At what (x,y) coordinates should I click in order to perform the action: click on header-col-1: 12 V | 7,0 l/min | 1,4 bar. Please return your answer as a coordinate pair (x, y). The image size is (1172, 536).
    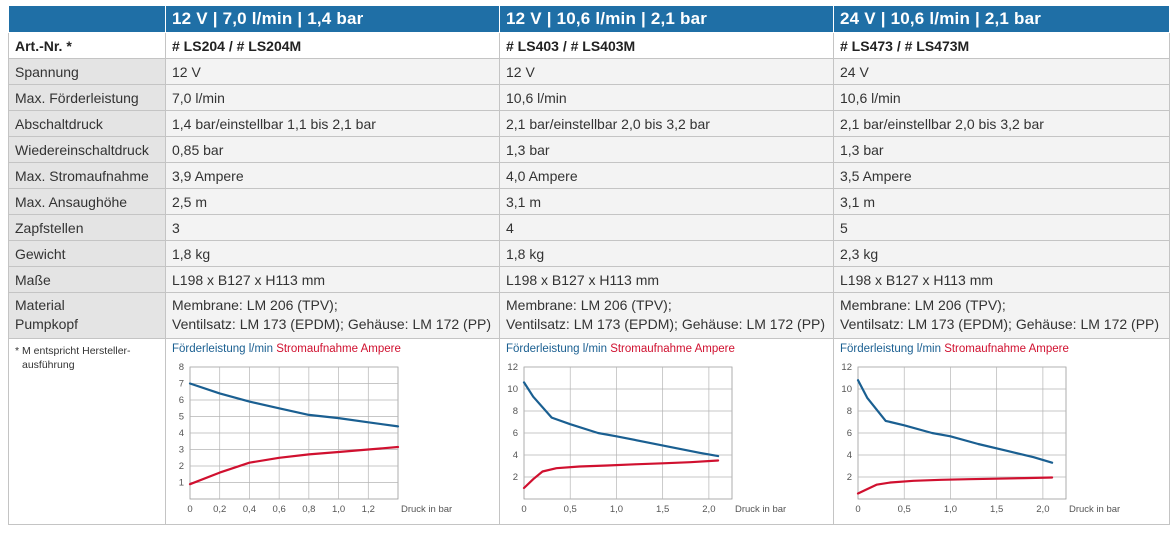
    Looking at the image, I should click on (332, 19).